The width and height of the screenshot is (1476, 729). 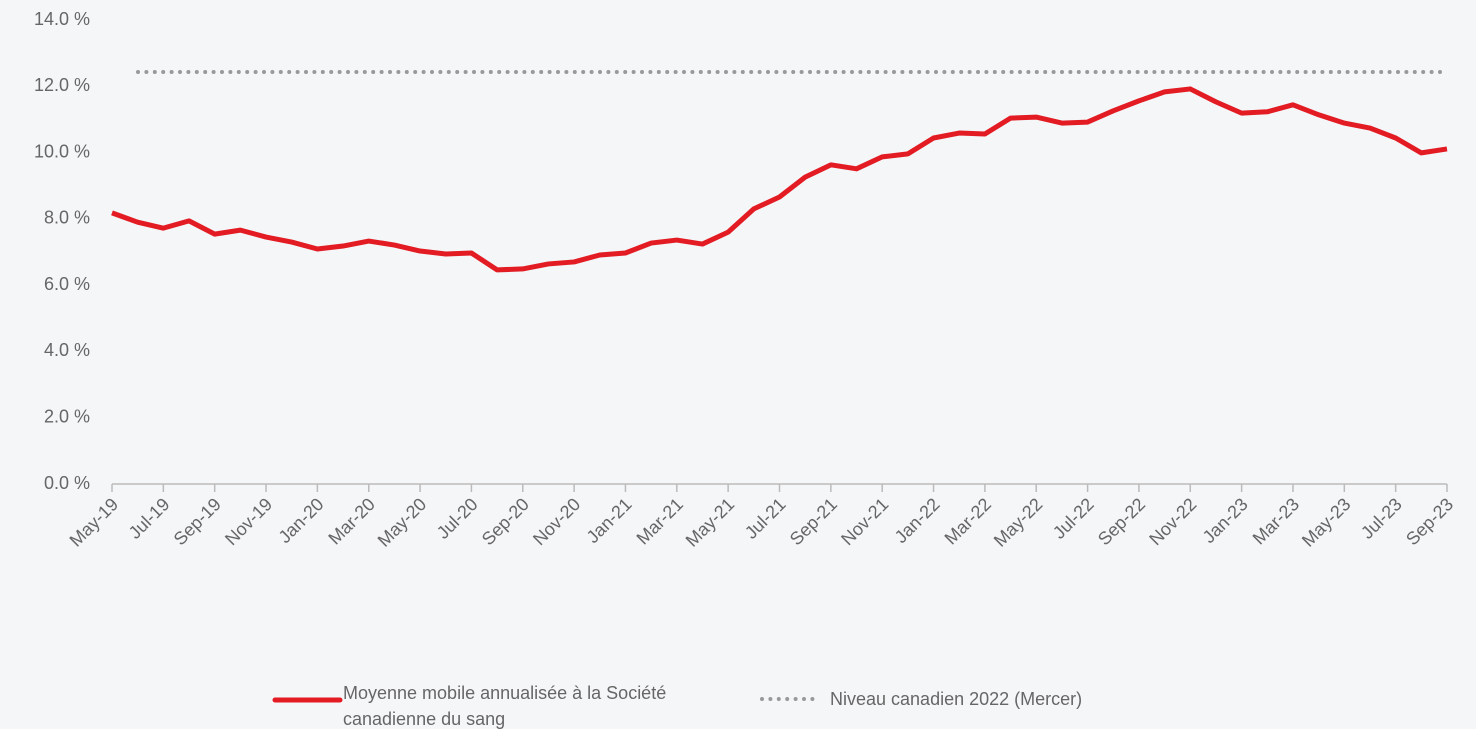 I want to click on x-tick-label: Sep-22, so click(x=1121, y=521).